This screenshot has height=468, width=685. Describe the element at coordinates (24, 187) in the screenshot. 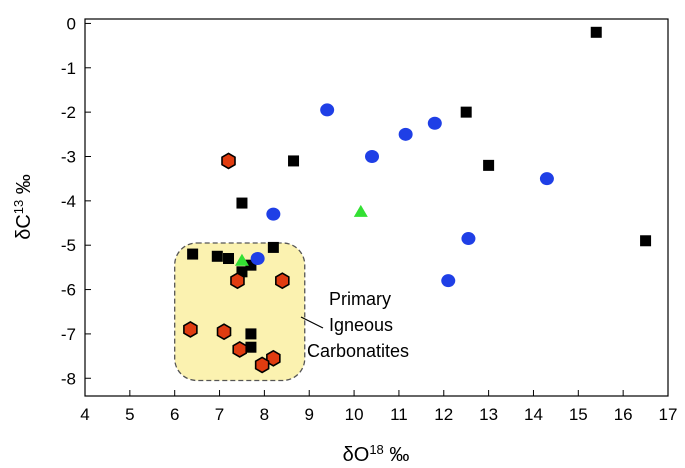

I see `y-axis-label-unit: ‰` at that location.